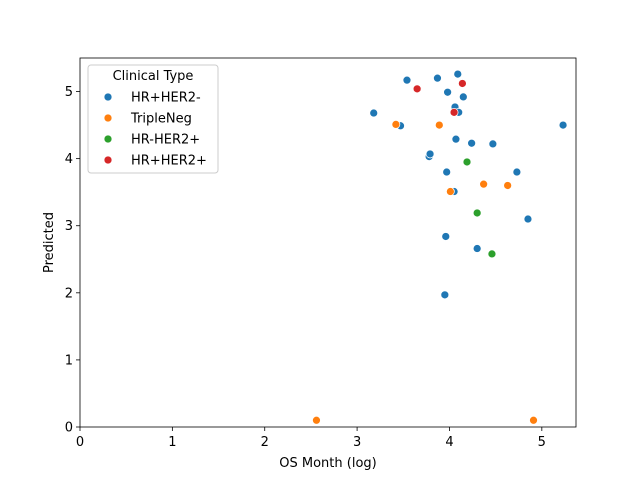 The height and width of the screenshot is (480, 640). What do you see at coordinates (449, 442) in the screenshot?
I see `x-tick-label: 4` at bounding box center [449, 442].